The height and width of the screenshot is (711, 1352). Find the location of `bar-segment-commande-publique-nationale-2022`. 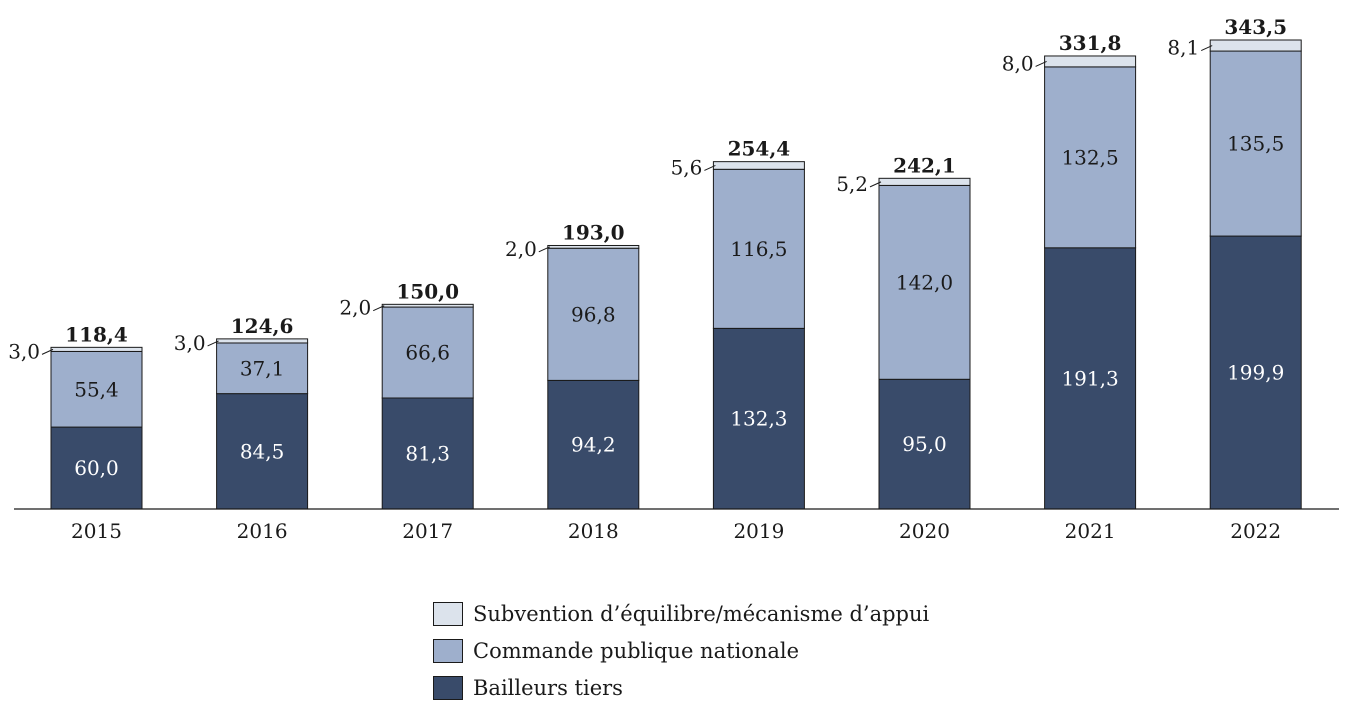

bar-segment-commande-publique-nationale-2022 is located at coordinates (1255, 143).